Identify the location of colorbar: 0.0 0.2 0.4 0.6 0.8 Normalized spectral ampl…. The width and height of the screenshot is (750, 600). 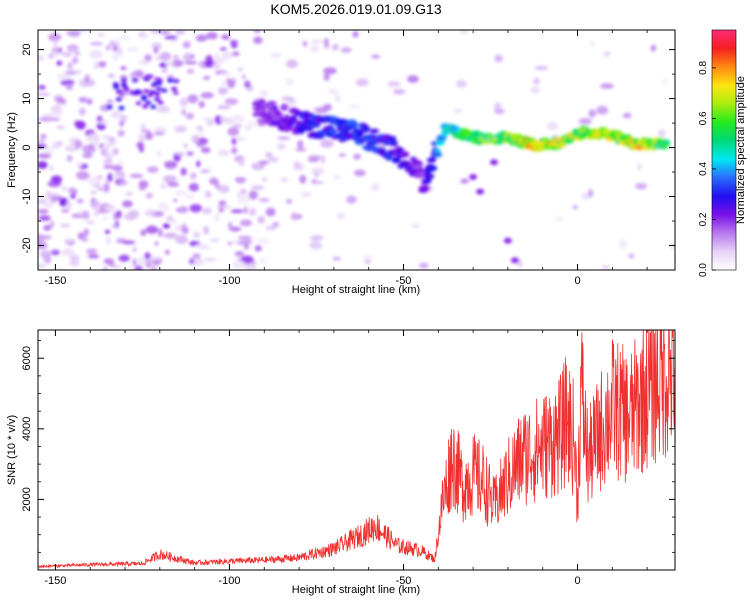
(722, 153).